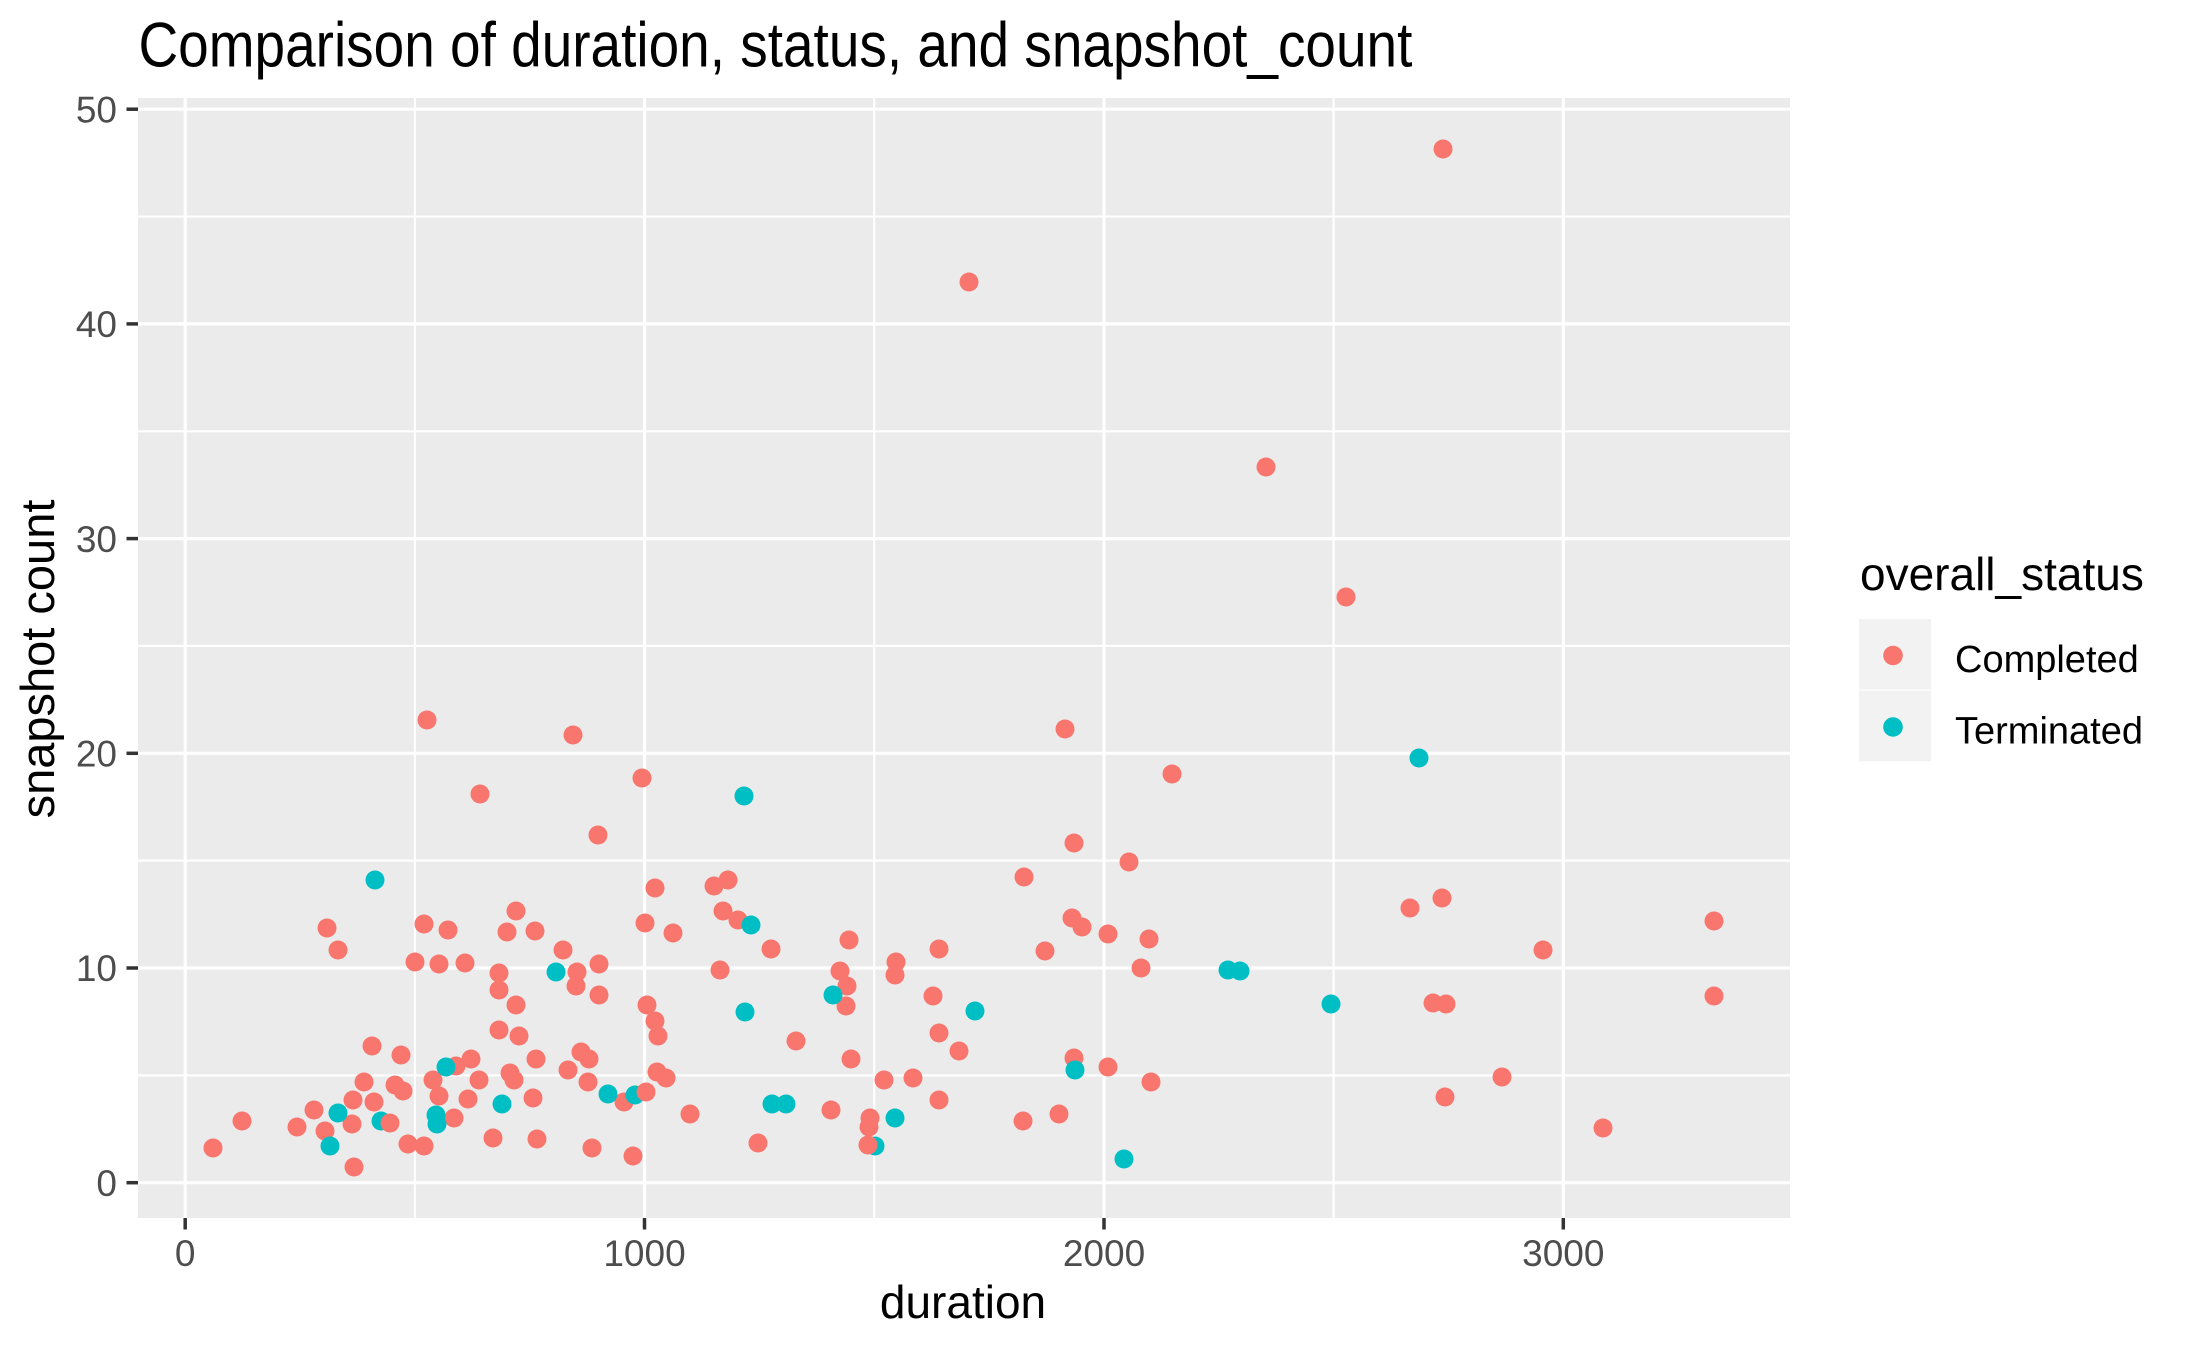 This screenshot has height=1350, width=2187. I want to click on svg-text: 10, so click(96, 968).